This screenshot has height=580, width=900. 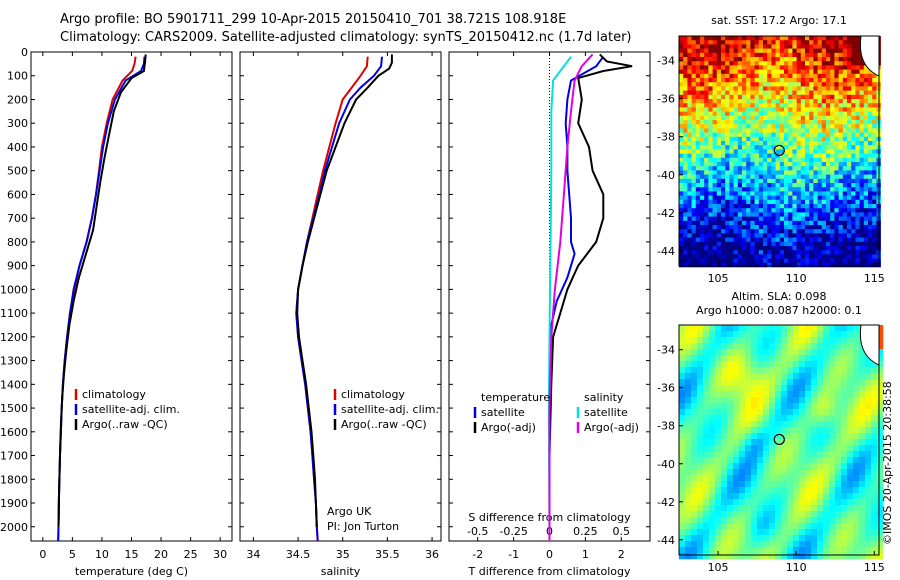 What do you see at coordinates (621, 554) in the screenshot?
I see `x-tick-label: 2` at bounding box center [621, 554].